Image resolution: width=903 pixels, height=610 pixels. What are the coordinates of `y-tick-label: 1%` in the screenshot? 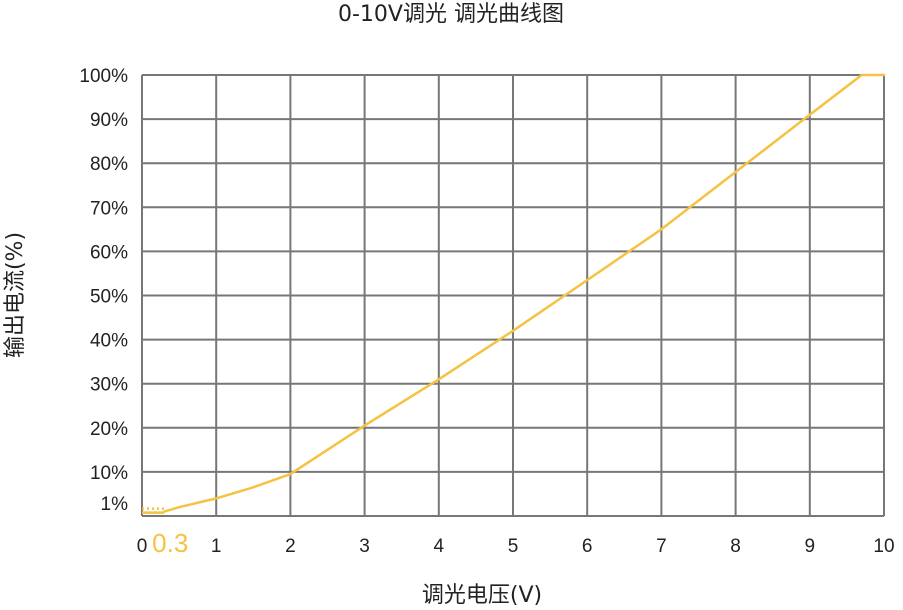 It's located at (115, 504).